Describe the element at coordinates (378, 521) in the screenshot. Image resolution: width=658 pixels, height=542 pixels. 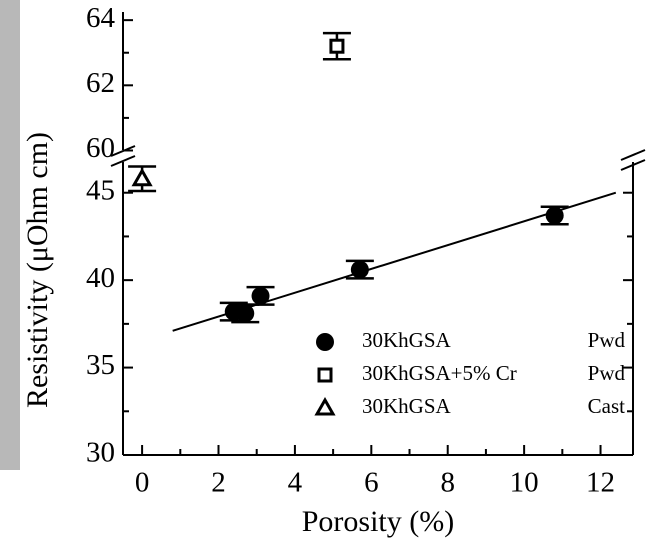
I see `x-axis-label: Porosity (%)` at that location.